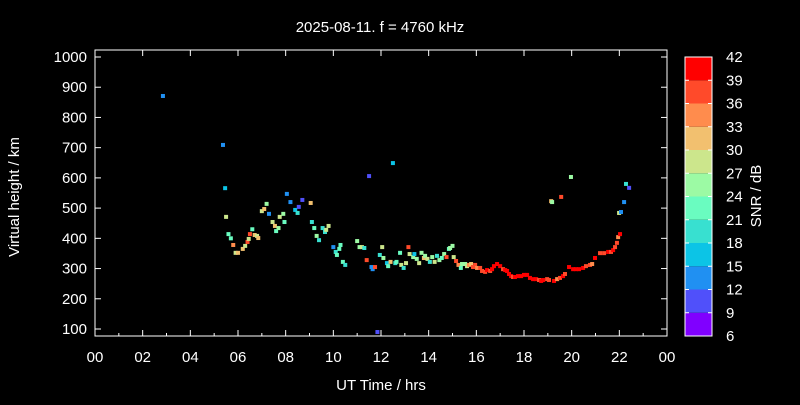  What do you see at coordinates (428, 357) in the screenshot?
I see `x-tick-label: 14` at bounding box center [428, 357].